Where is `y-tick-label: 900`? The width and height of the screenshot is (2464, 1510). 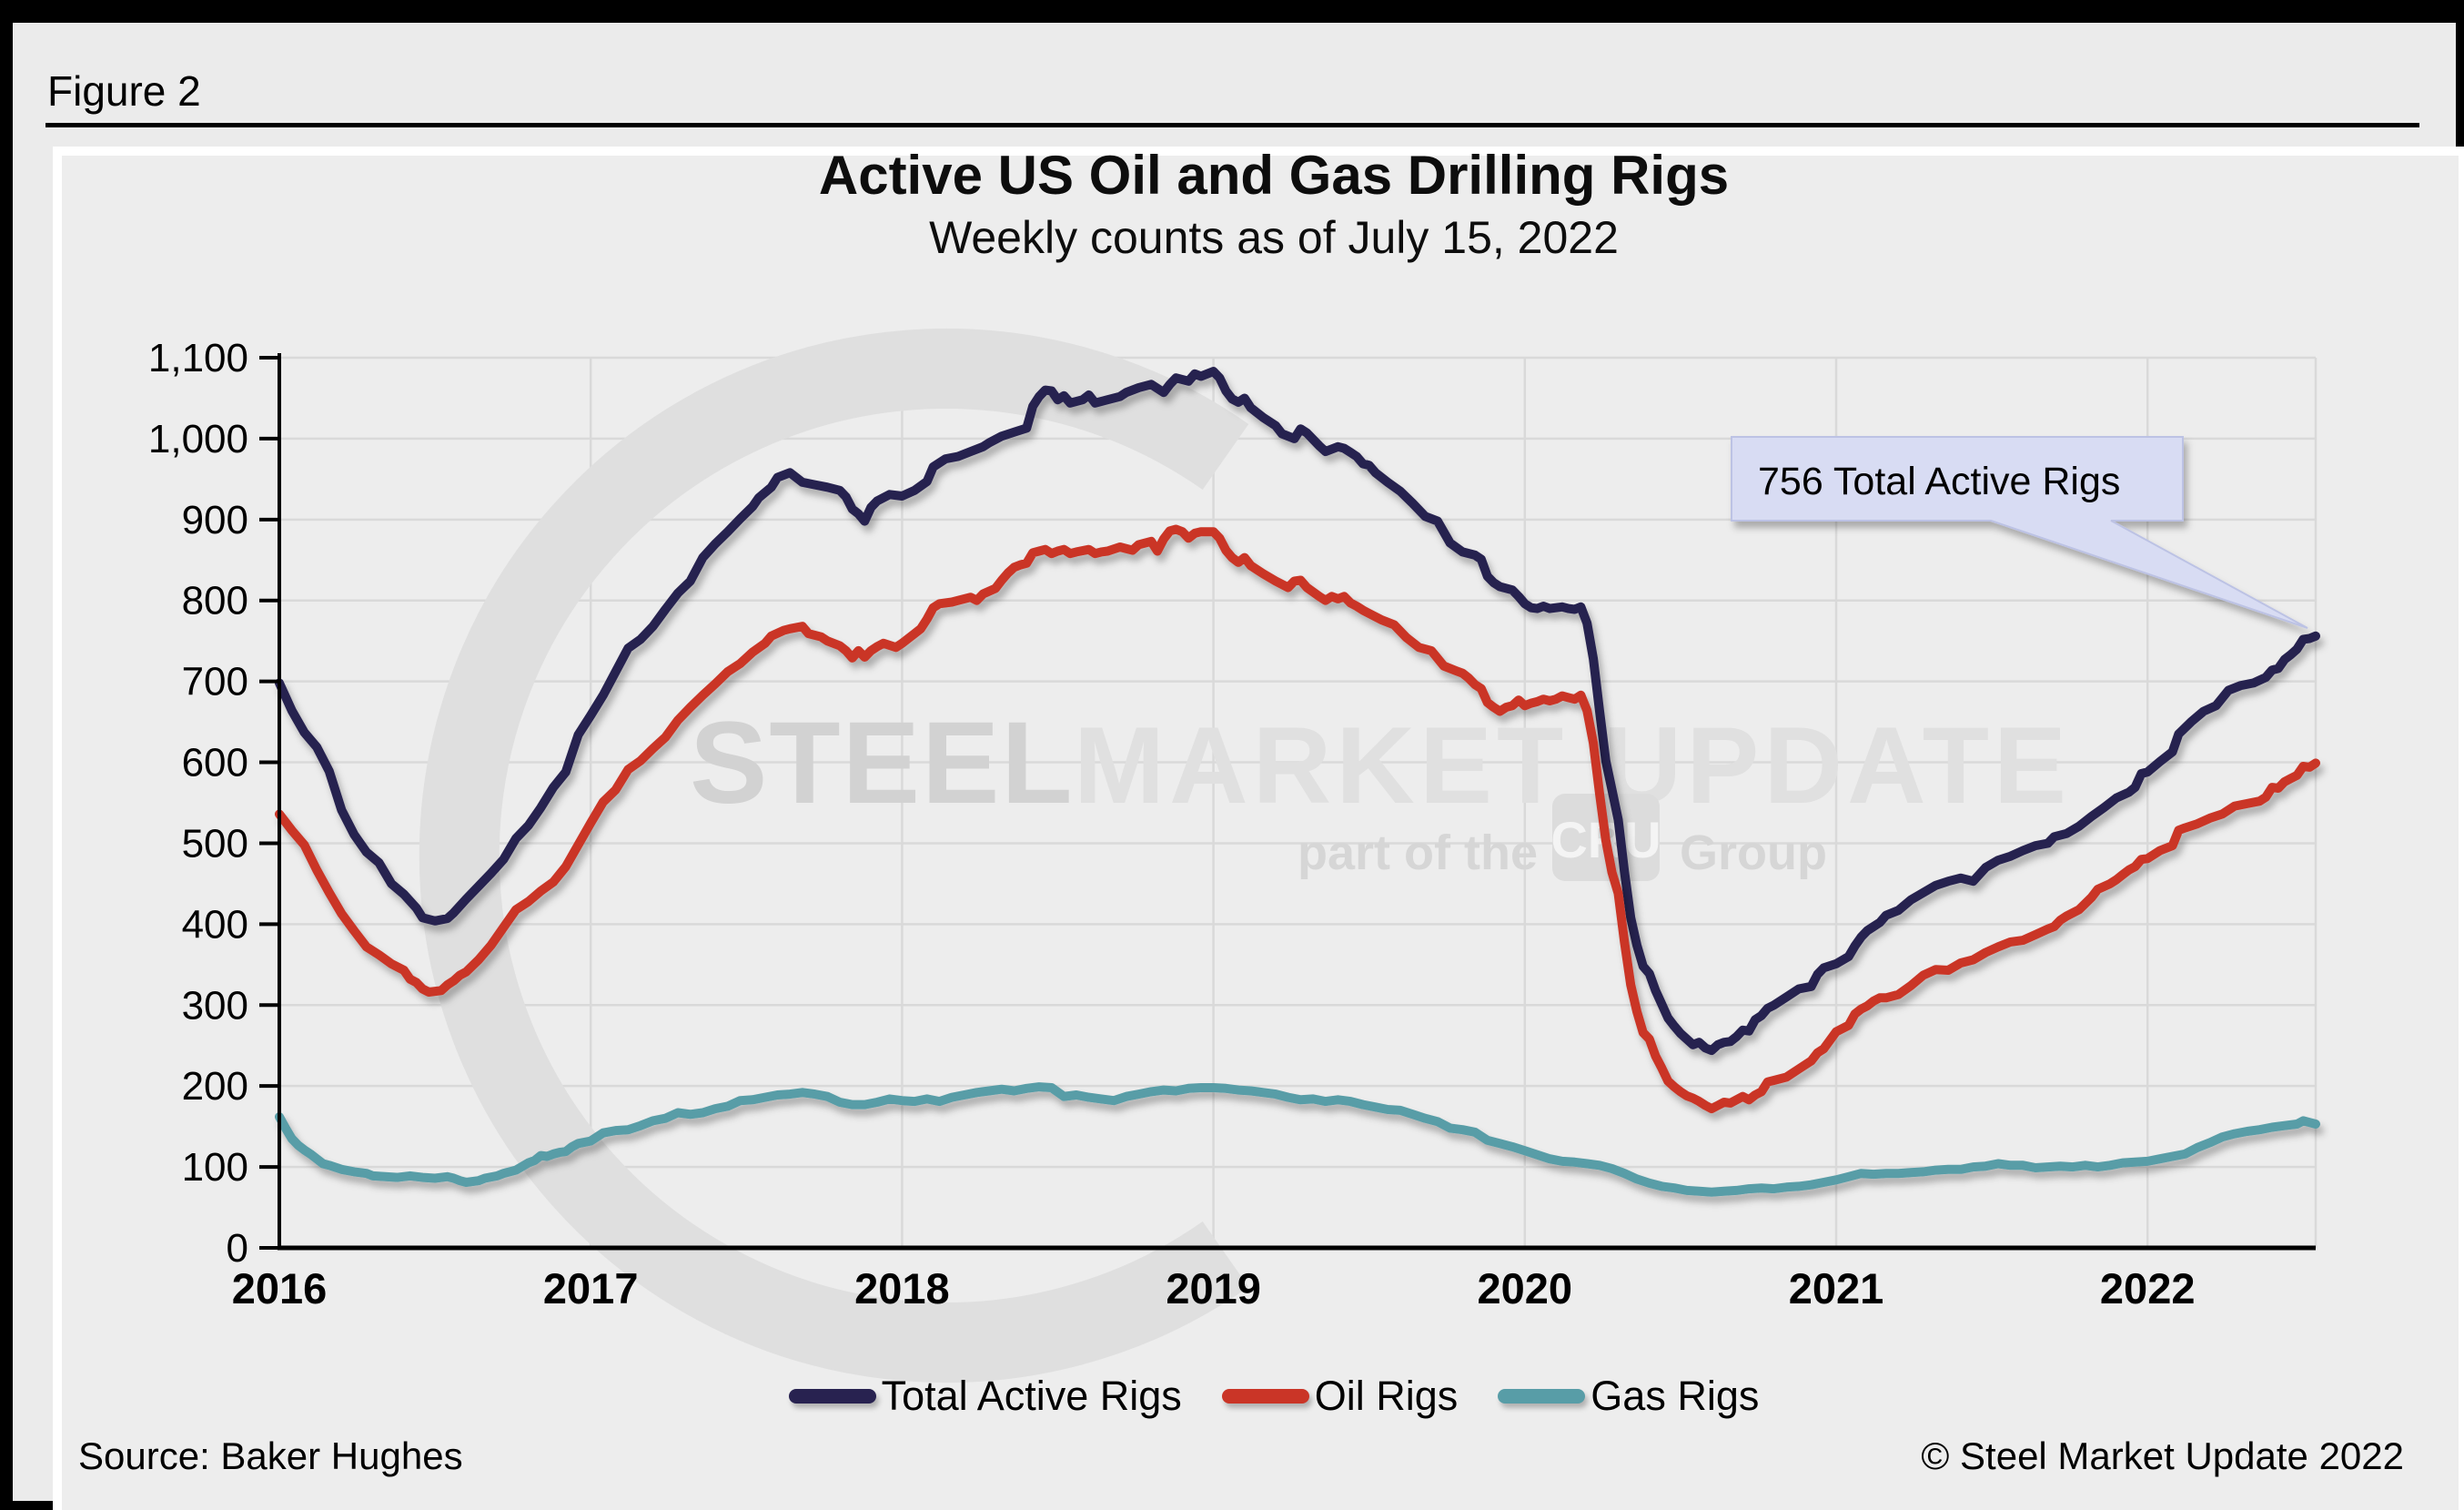
y-tick-label: 900 is located at coordinates (215, 520).